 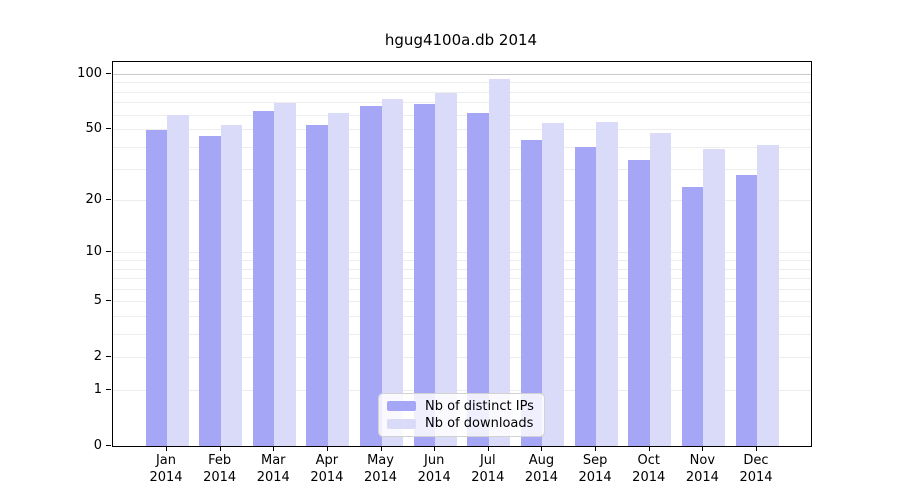 I want to click on y-tick-label: 2, so click(x=97, y=357).